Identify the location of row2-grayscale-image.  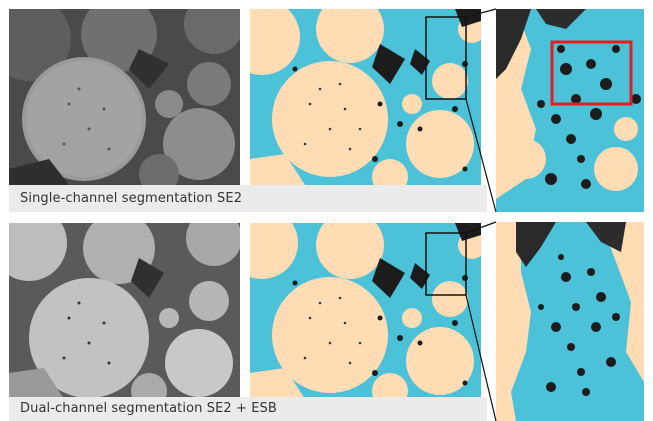
(124, 311).